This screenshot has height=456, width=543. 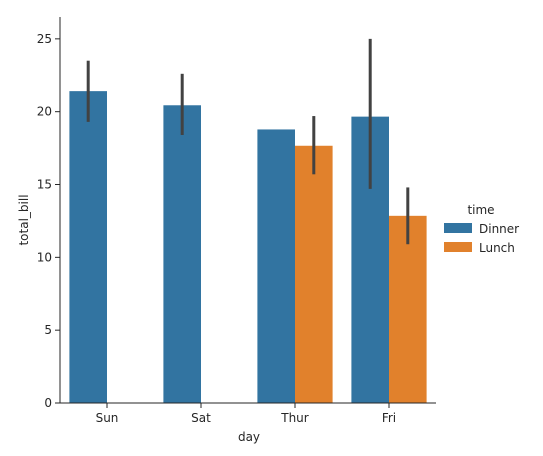 What do you see at coordinates (44, 257) in the screenshot?
I see `y-tick-label: 10` at bounding box center [44, 257].